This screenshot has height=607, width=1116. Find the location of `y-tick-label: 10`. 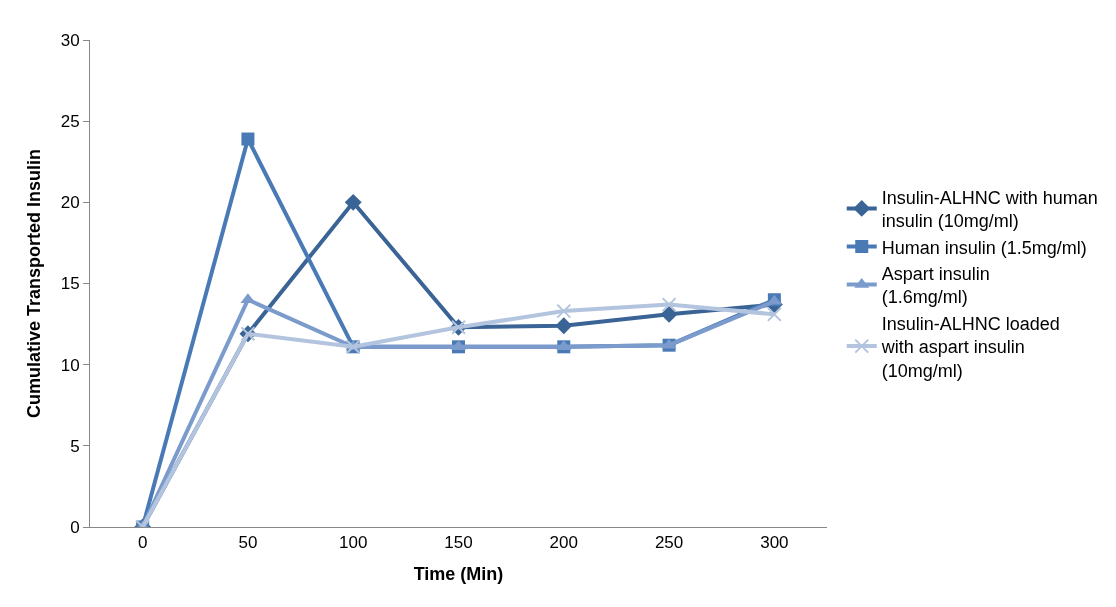

y-tick-label: 10 is located at coordinates (70, 365).